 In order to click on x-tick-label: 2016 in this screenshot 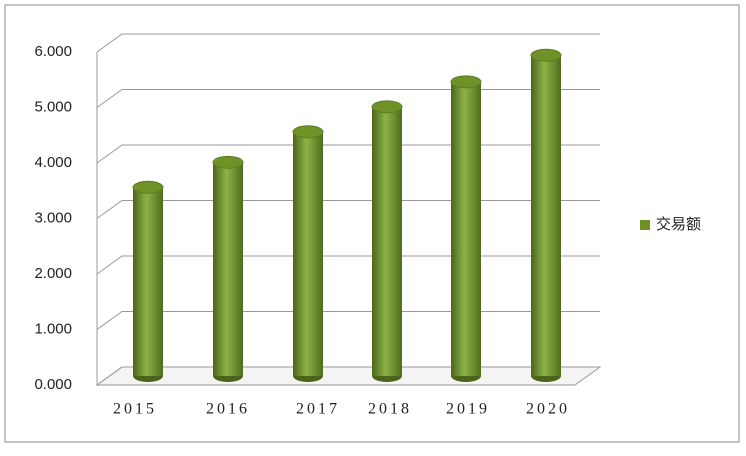, I will do `click(228, 409)`.